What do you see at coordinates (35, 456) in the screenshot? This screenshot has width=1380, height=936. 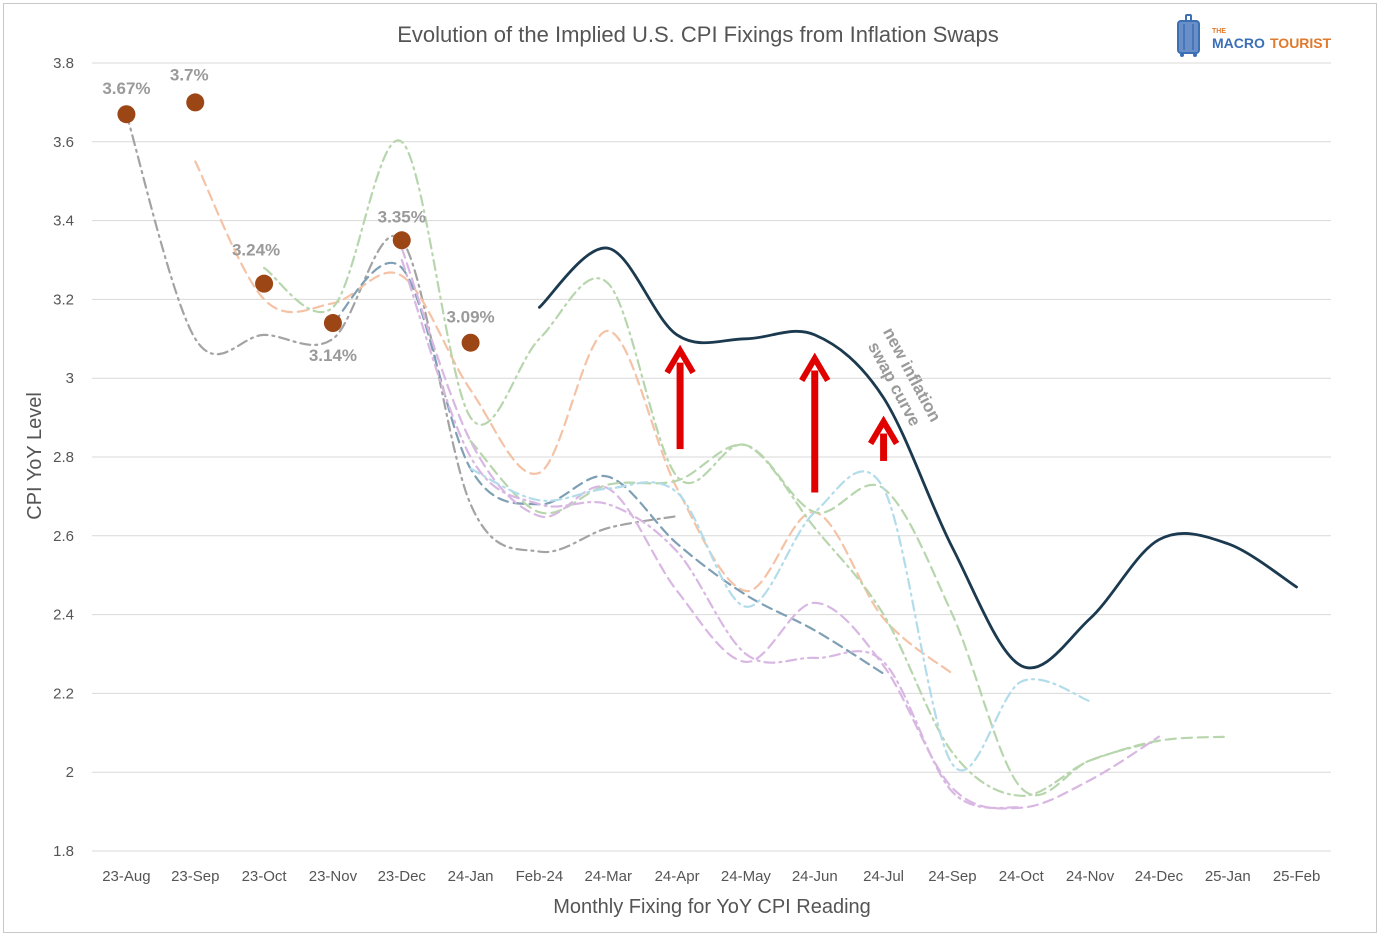 I see `y-axis-label: CPI YoY Level` at bounding box center [35, 456].